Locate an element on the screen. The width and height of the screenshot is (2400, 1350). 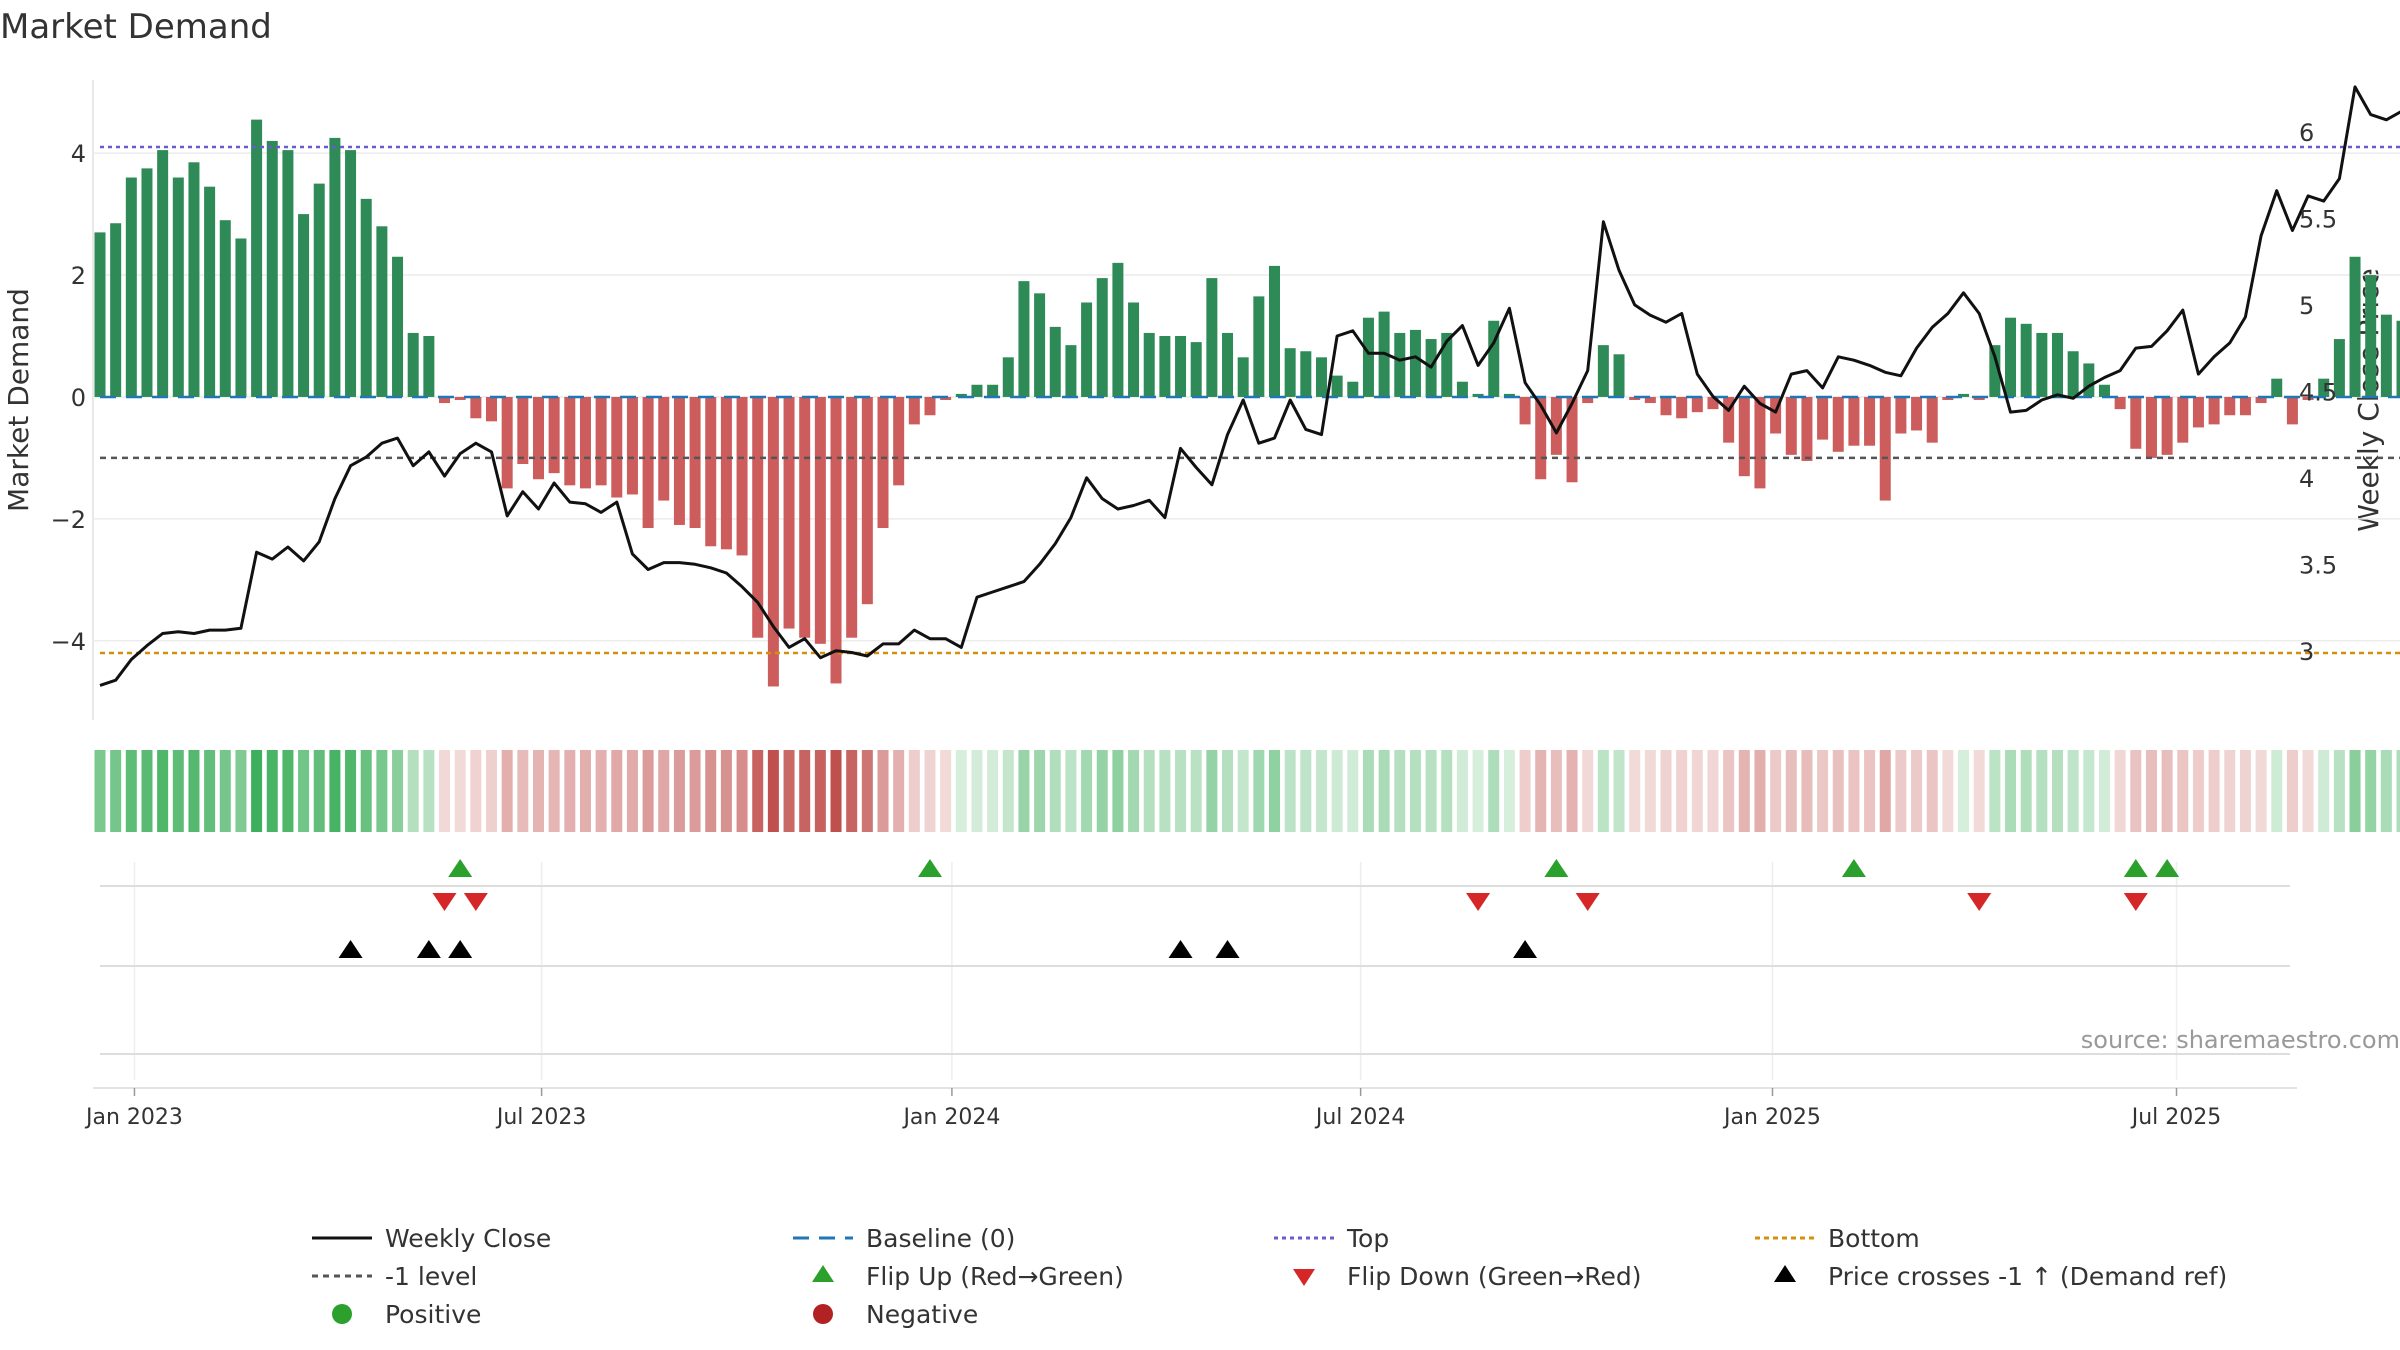
legend-price-cross-label: Price crosses -1 ↑ (Demand ref) is located at coordinates (2027, 1276).